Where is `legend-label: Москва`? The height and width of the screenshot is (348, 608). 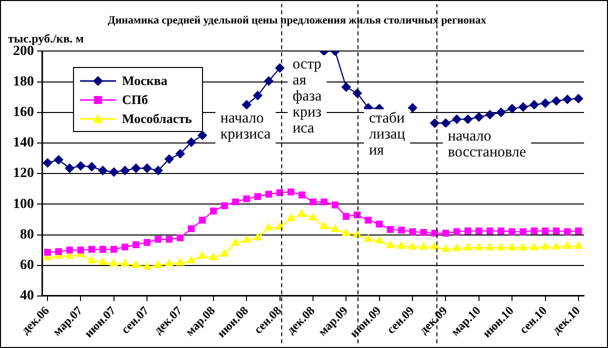 legend-label: Москва is located at coordinates (145, 80).